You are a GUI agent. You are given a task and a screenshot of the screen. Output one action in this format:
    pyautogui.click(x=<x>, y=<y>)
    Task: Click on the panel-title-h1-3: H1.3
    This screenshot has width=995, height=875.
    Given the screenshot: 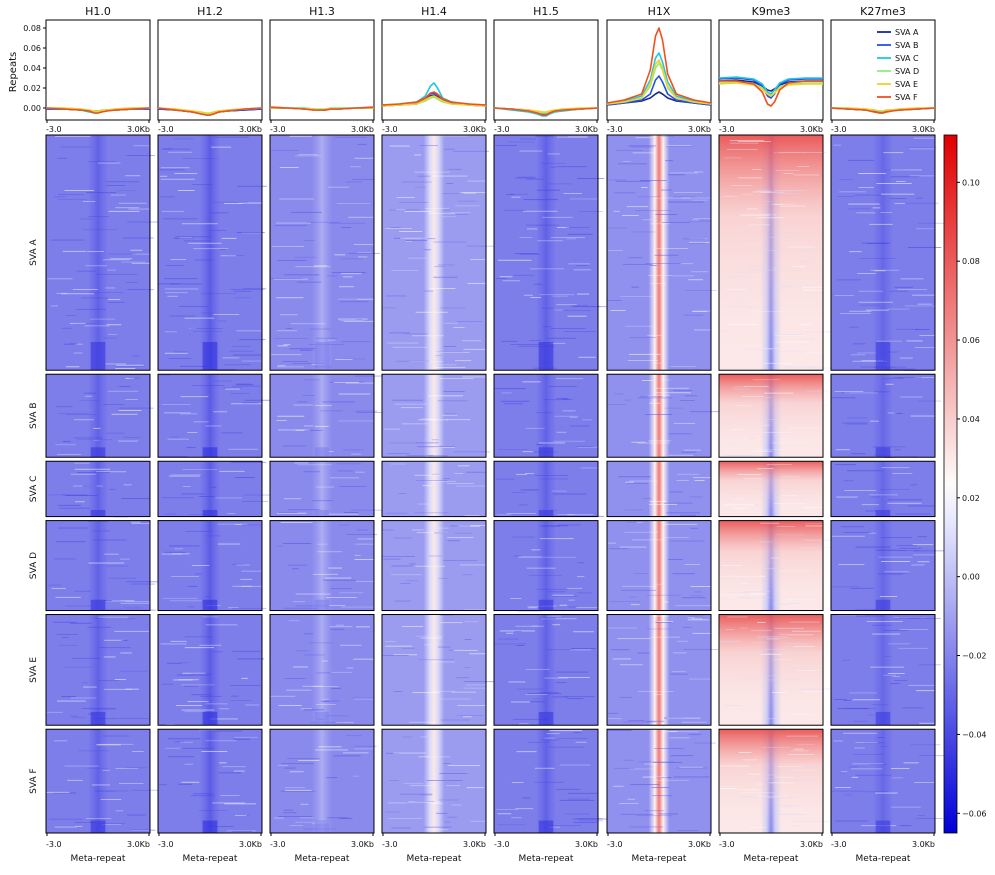 What is the action you would take?
    pyautogui.click(x=322, y=11)
    